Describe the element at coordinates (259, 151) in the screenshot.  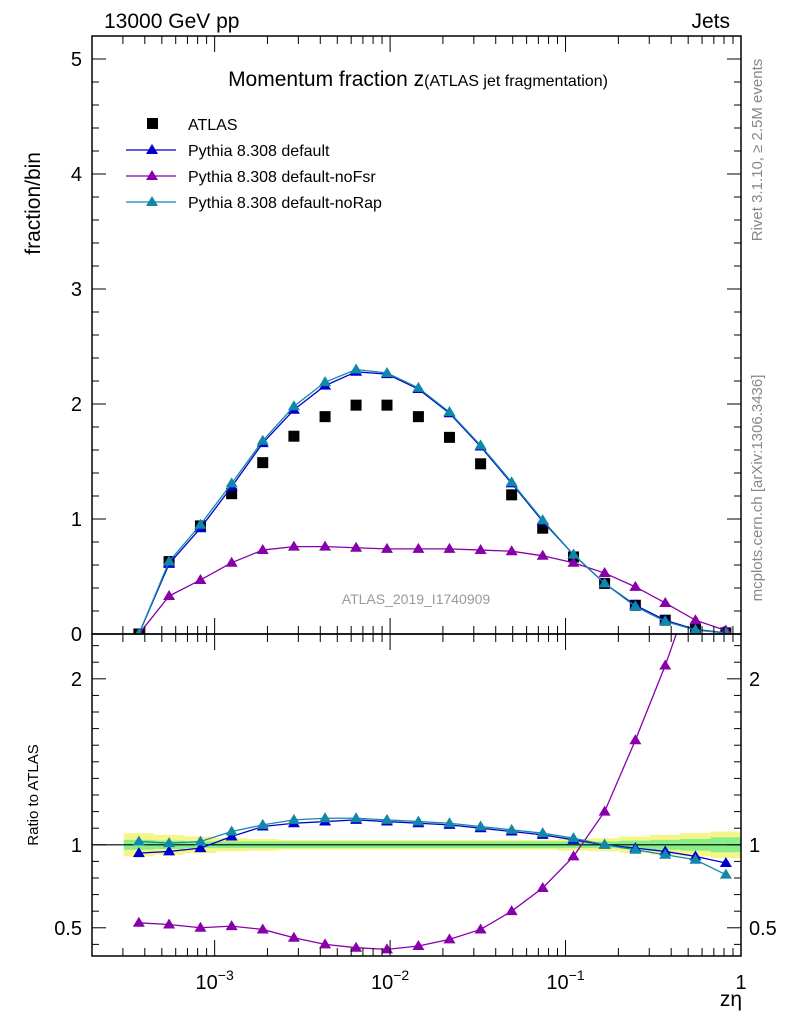
I see `legend-label-default: Pythia 8.308 default` at that location.